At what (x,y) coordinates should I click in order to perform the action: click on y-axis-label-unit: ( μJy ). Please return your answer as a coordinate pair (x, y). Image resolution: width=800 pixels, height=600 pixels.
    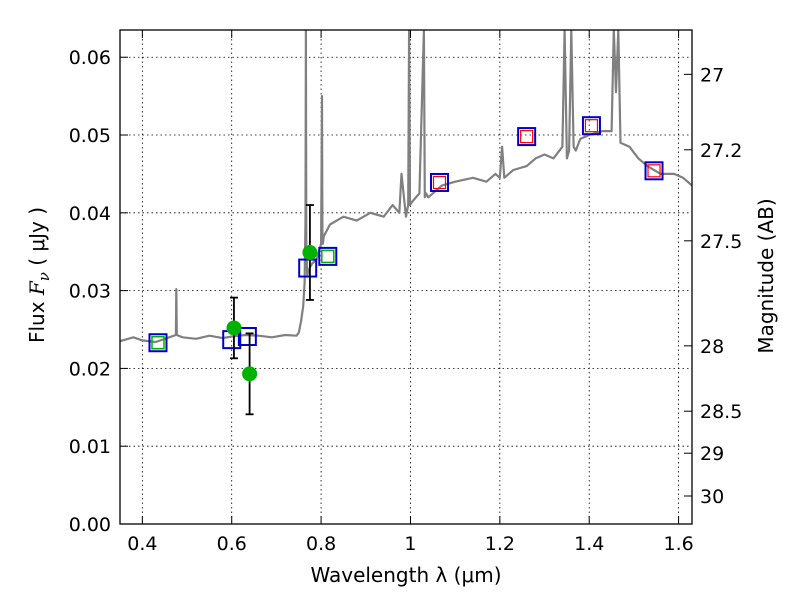
    Looking at the image, I should click on (37, 239).